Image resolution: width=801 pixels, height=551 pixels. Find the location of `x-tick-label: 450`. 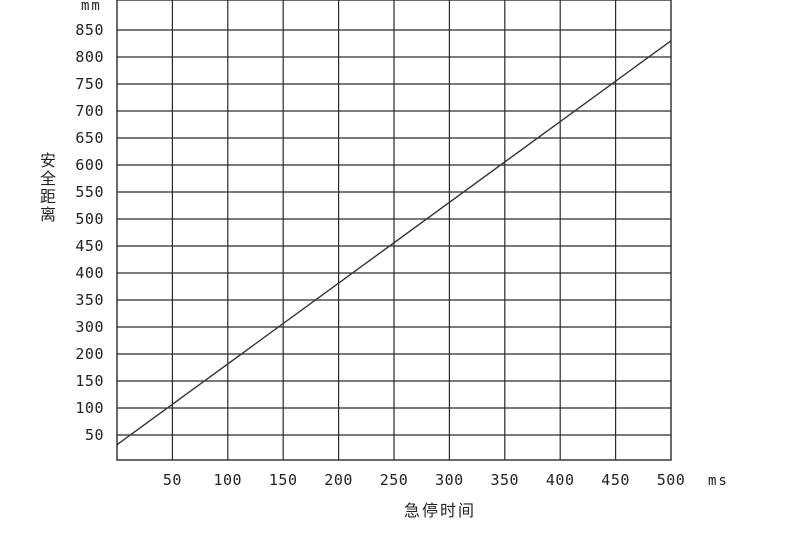

x-tick-label: 450 is located at coordinates (615, 480).